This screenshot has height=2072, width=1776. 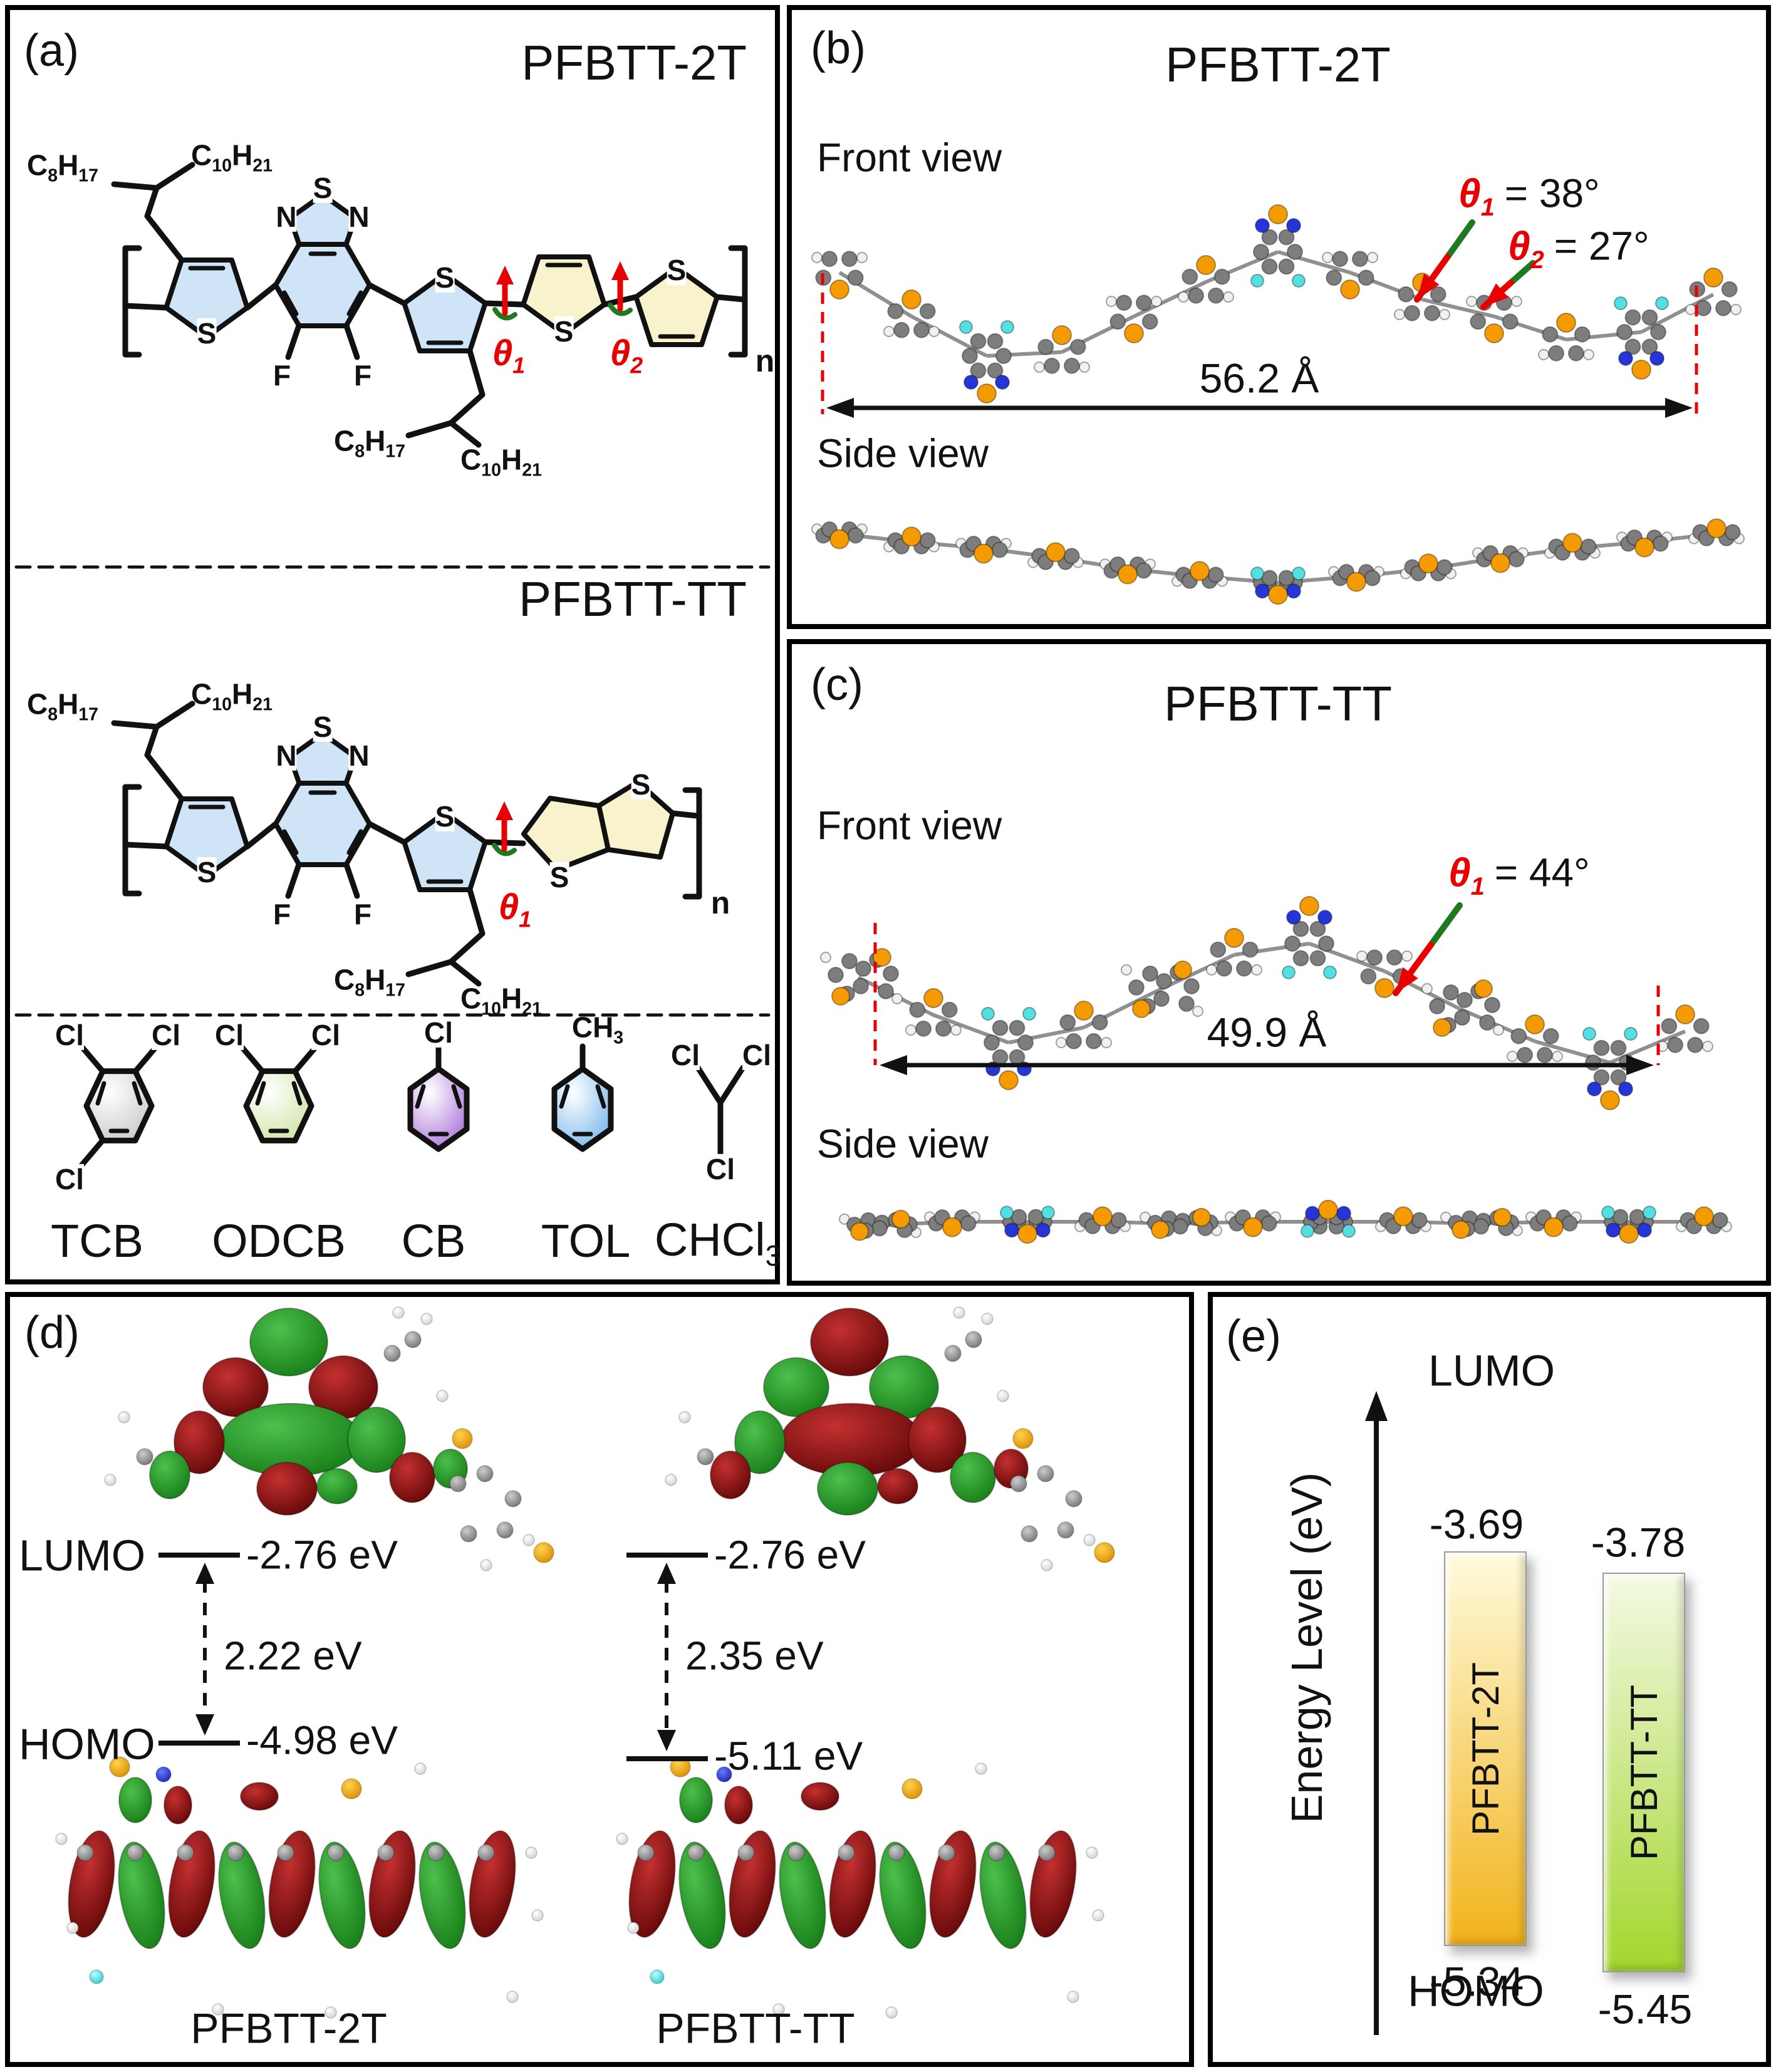 What do you see at coordinates (1552, 193) in the screenshot?
I see `theta1-degrees: = 38°` at bounding box center [1552, 193].